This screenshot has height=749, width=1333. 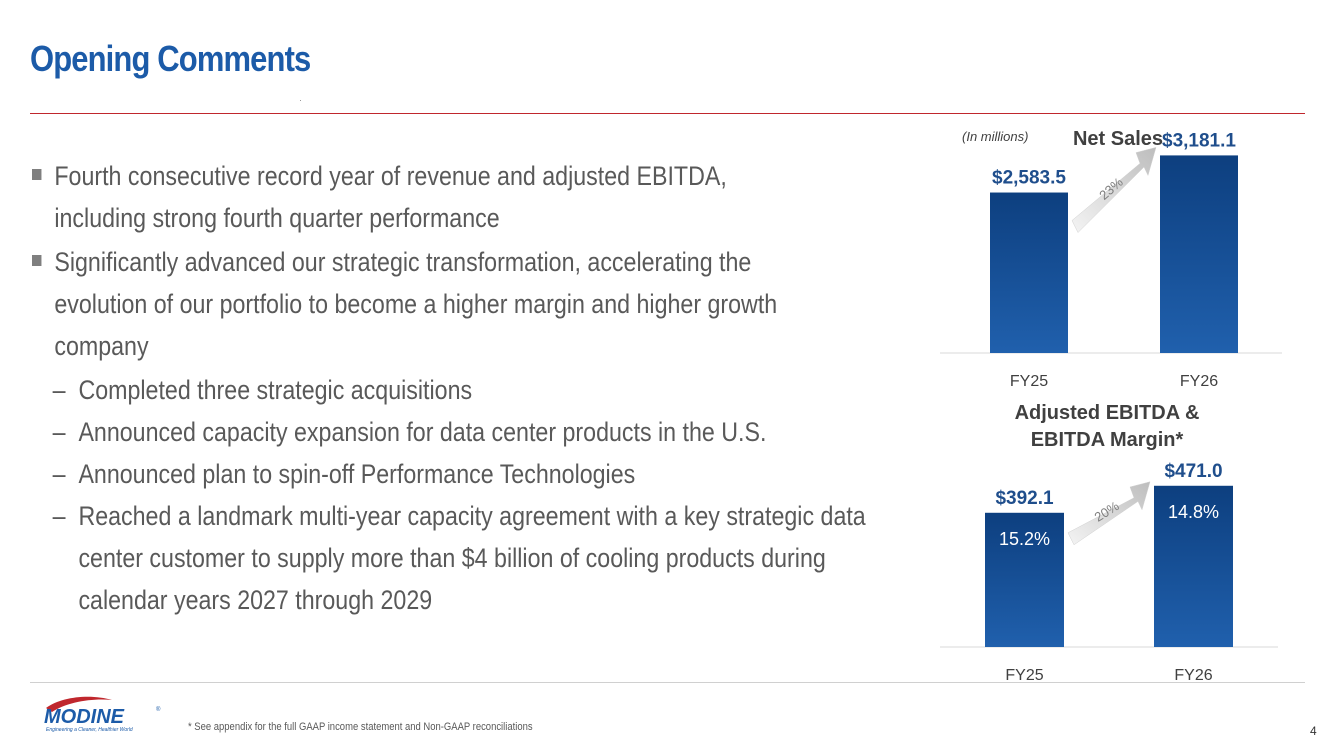 I want to click on bar-value-label: $471.0, so click(x=1193, y=471).